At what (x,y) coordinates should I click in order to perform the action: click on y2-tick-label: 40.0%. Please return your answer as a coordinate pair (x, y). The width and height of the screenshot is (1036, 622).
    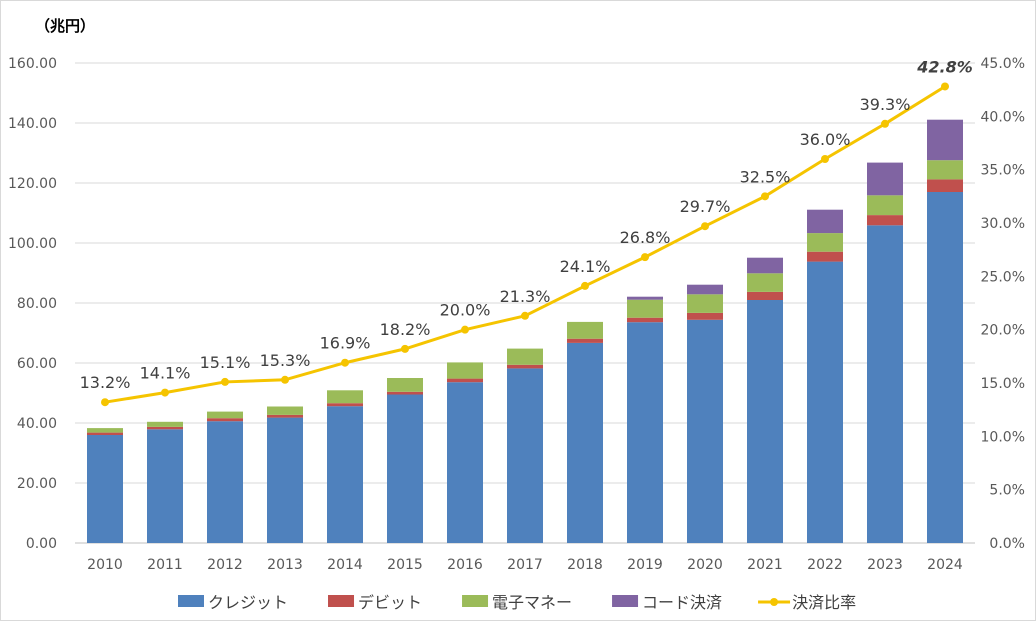
    Looking at the image, I should click on (1003, 117).